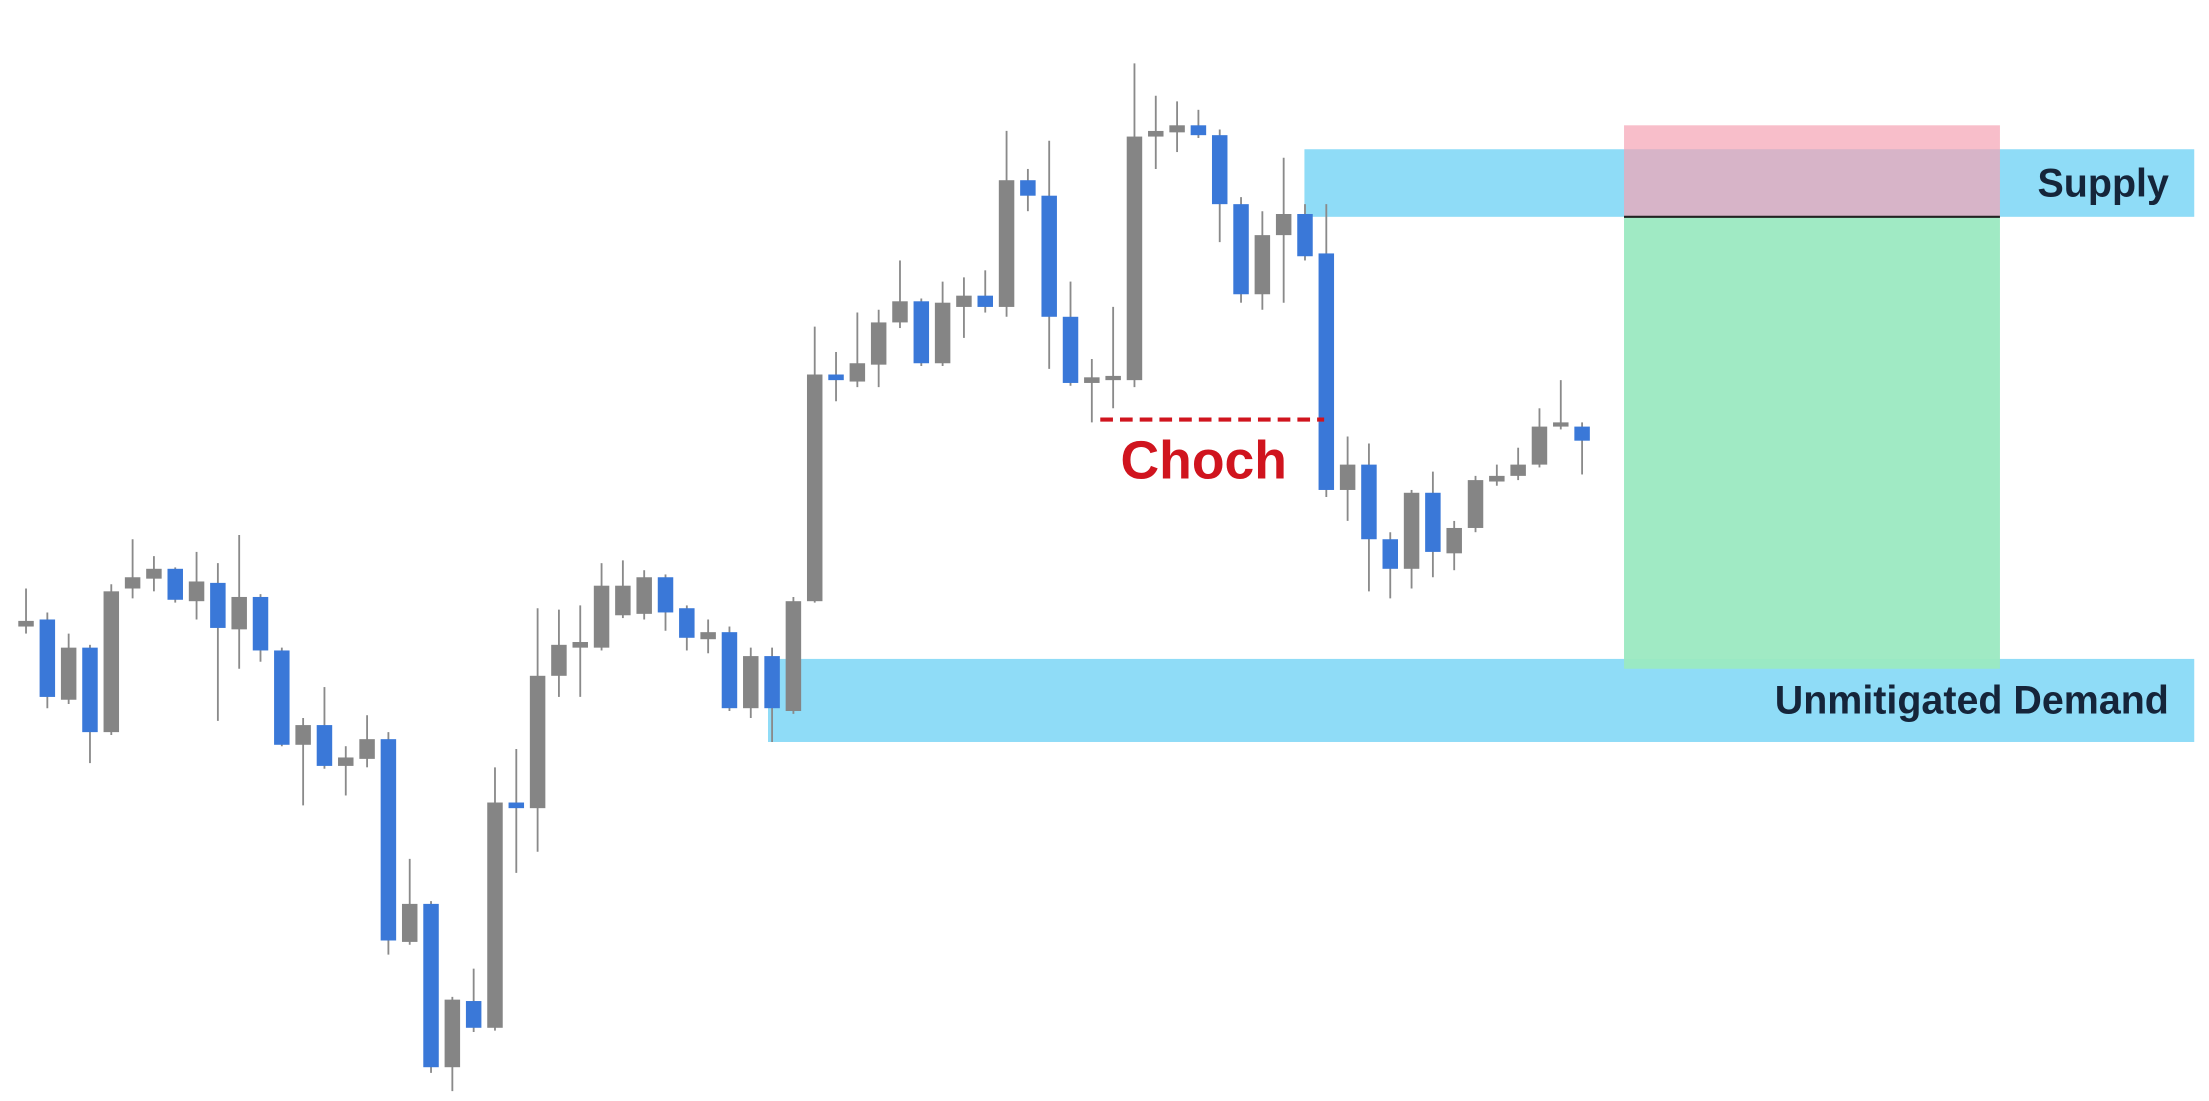 The width and height of the screenshot is (2209, 1101). What do you see at coordinates (2103, 183) in the screenshot?
I see `zone-label: Supply` at bounding box center [2103, 183].